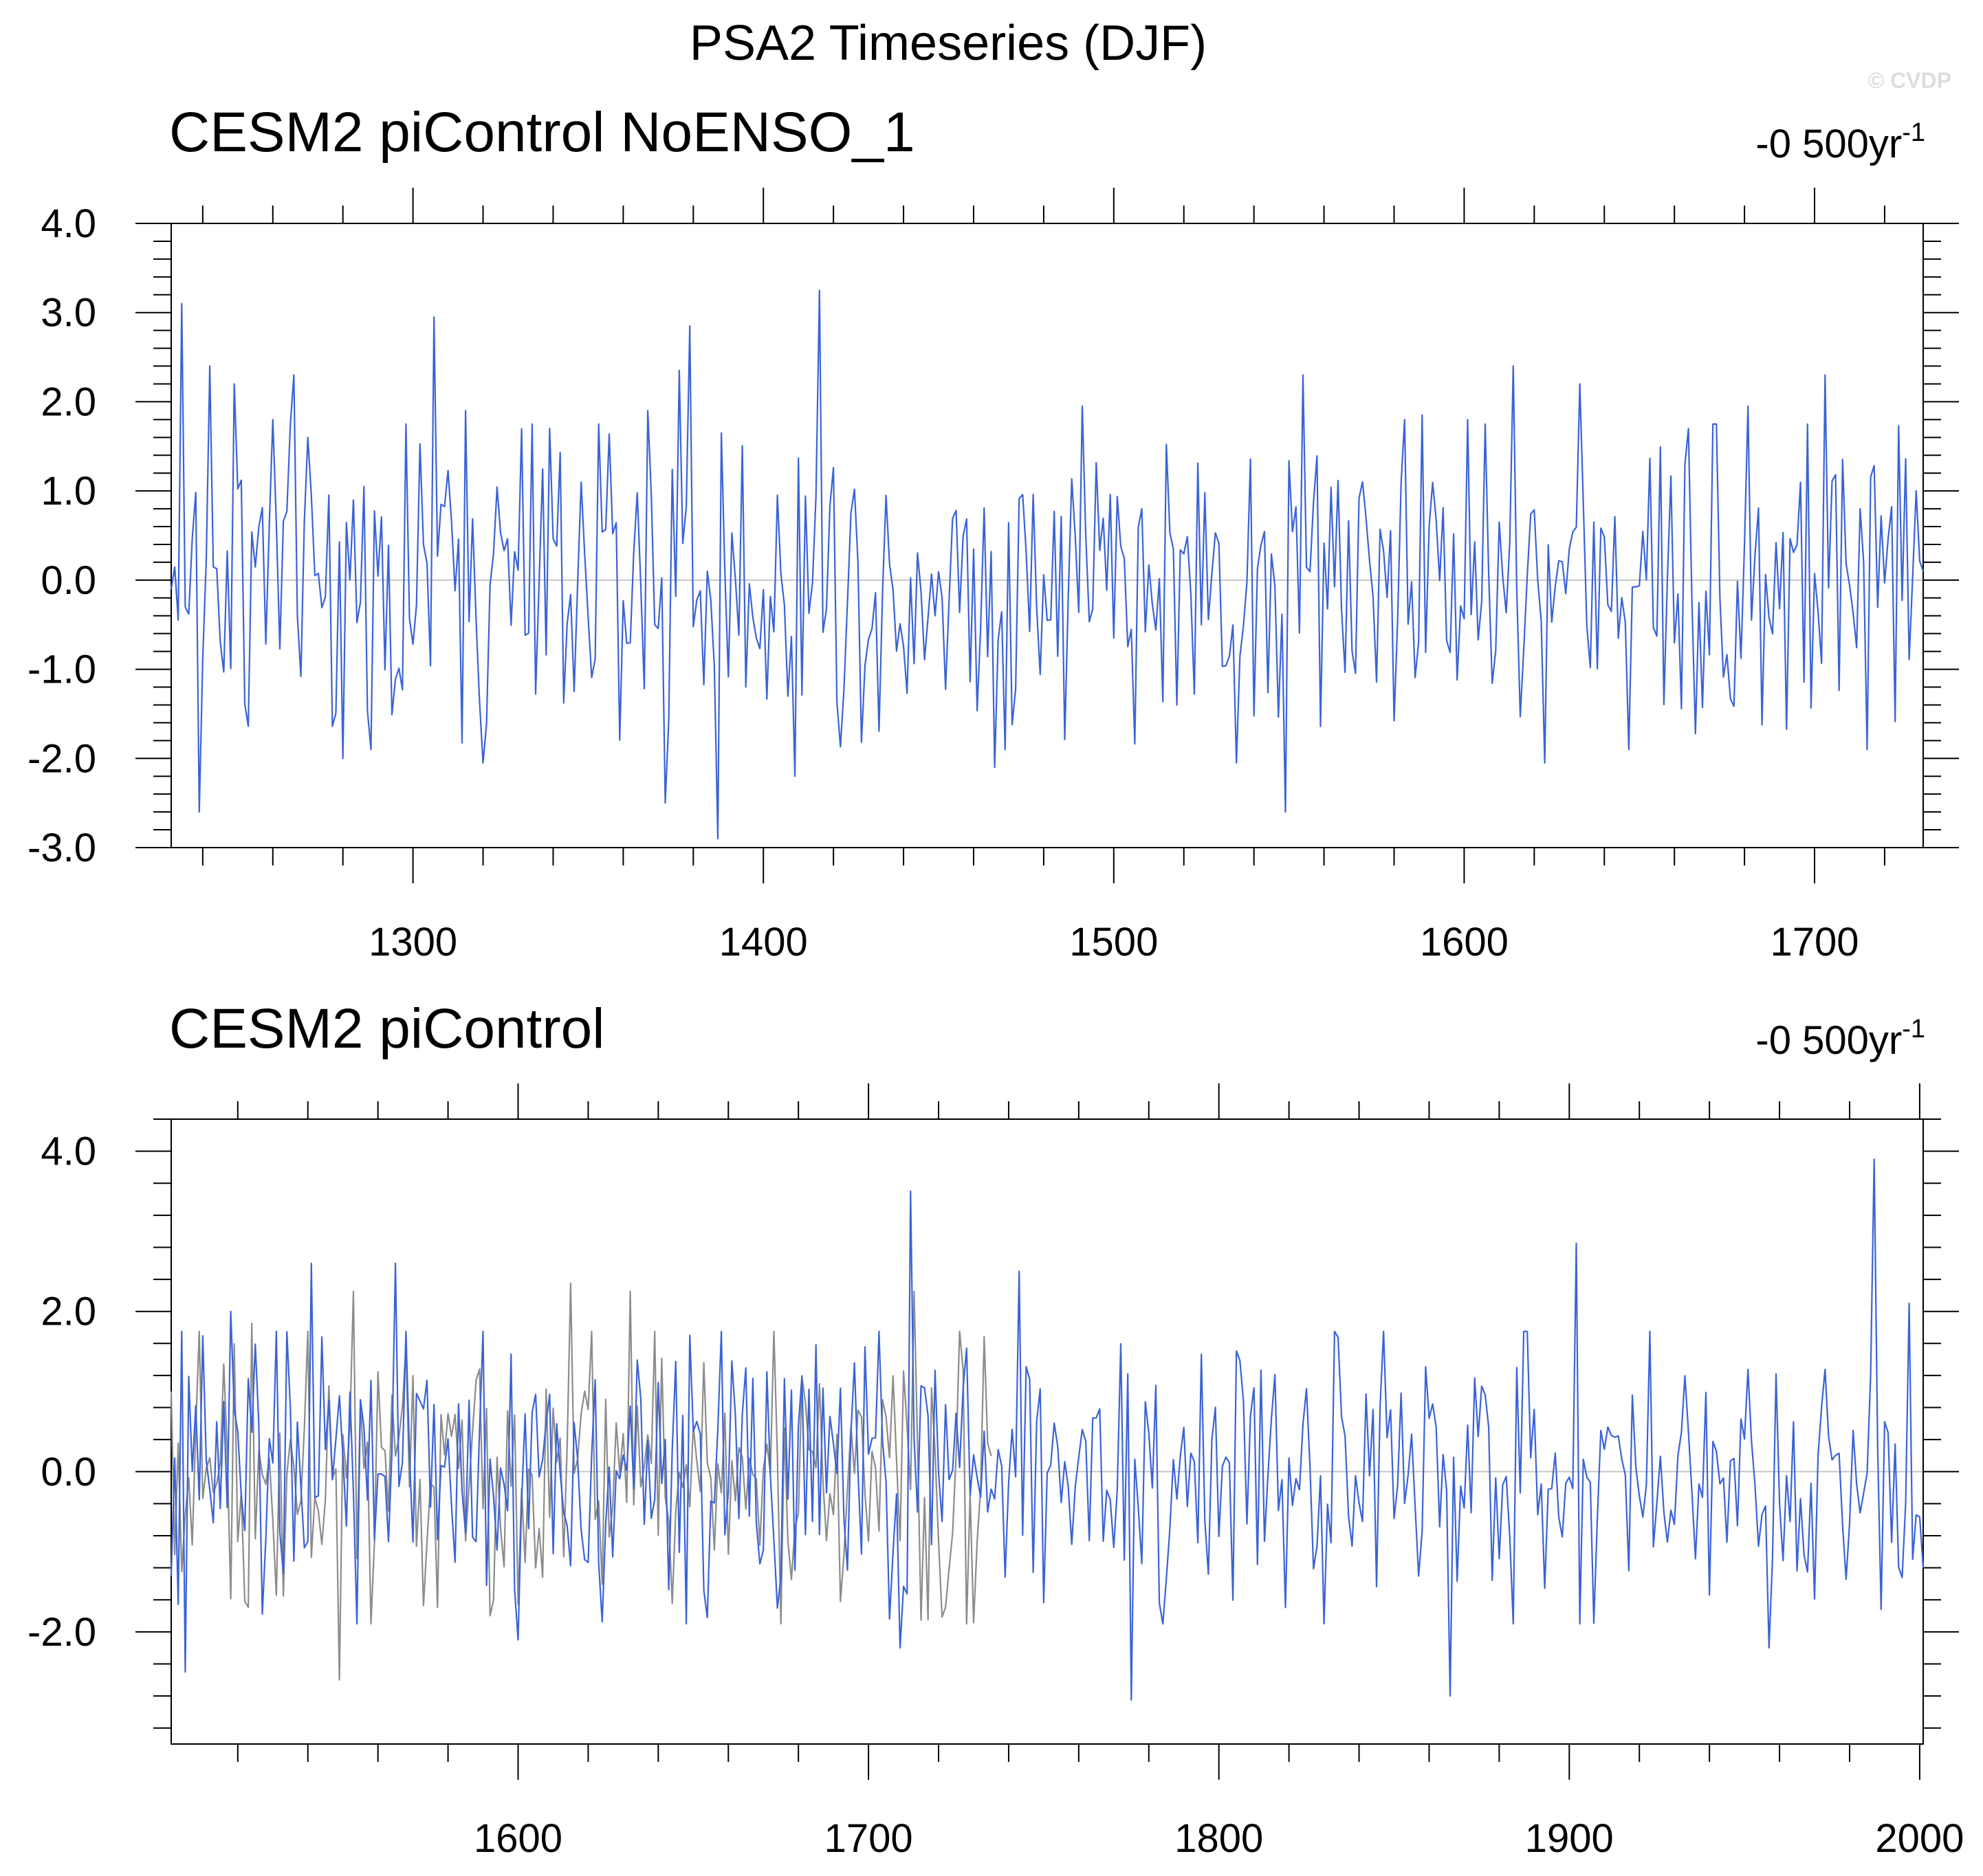  I want to click on y-tick-label: 1.0, so click(68, 491).